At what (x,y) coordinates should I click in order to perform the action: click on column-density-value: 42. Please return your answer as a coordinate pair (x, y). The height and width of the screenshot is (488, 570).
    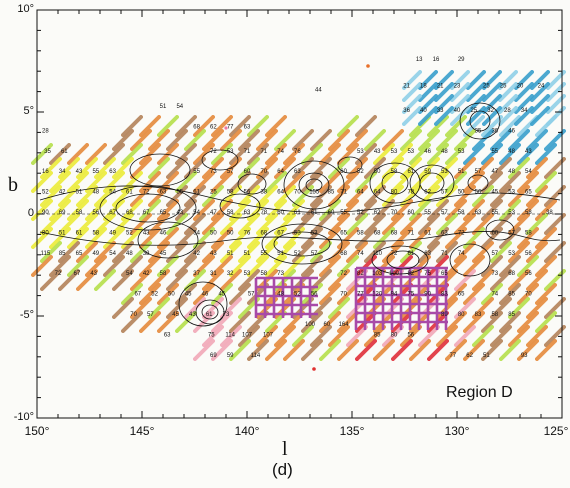
    Looking at the image, I should click on (196, 254).